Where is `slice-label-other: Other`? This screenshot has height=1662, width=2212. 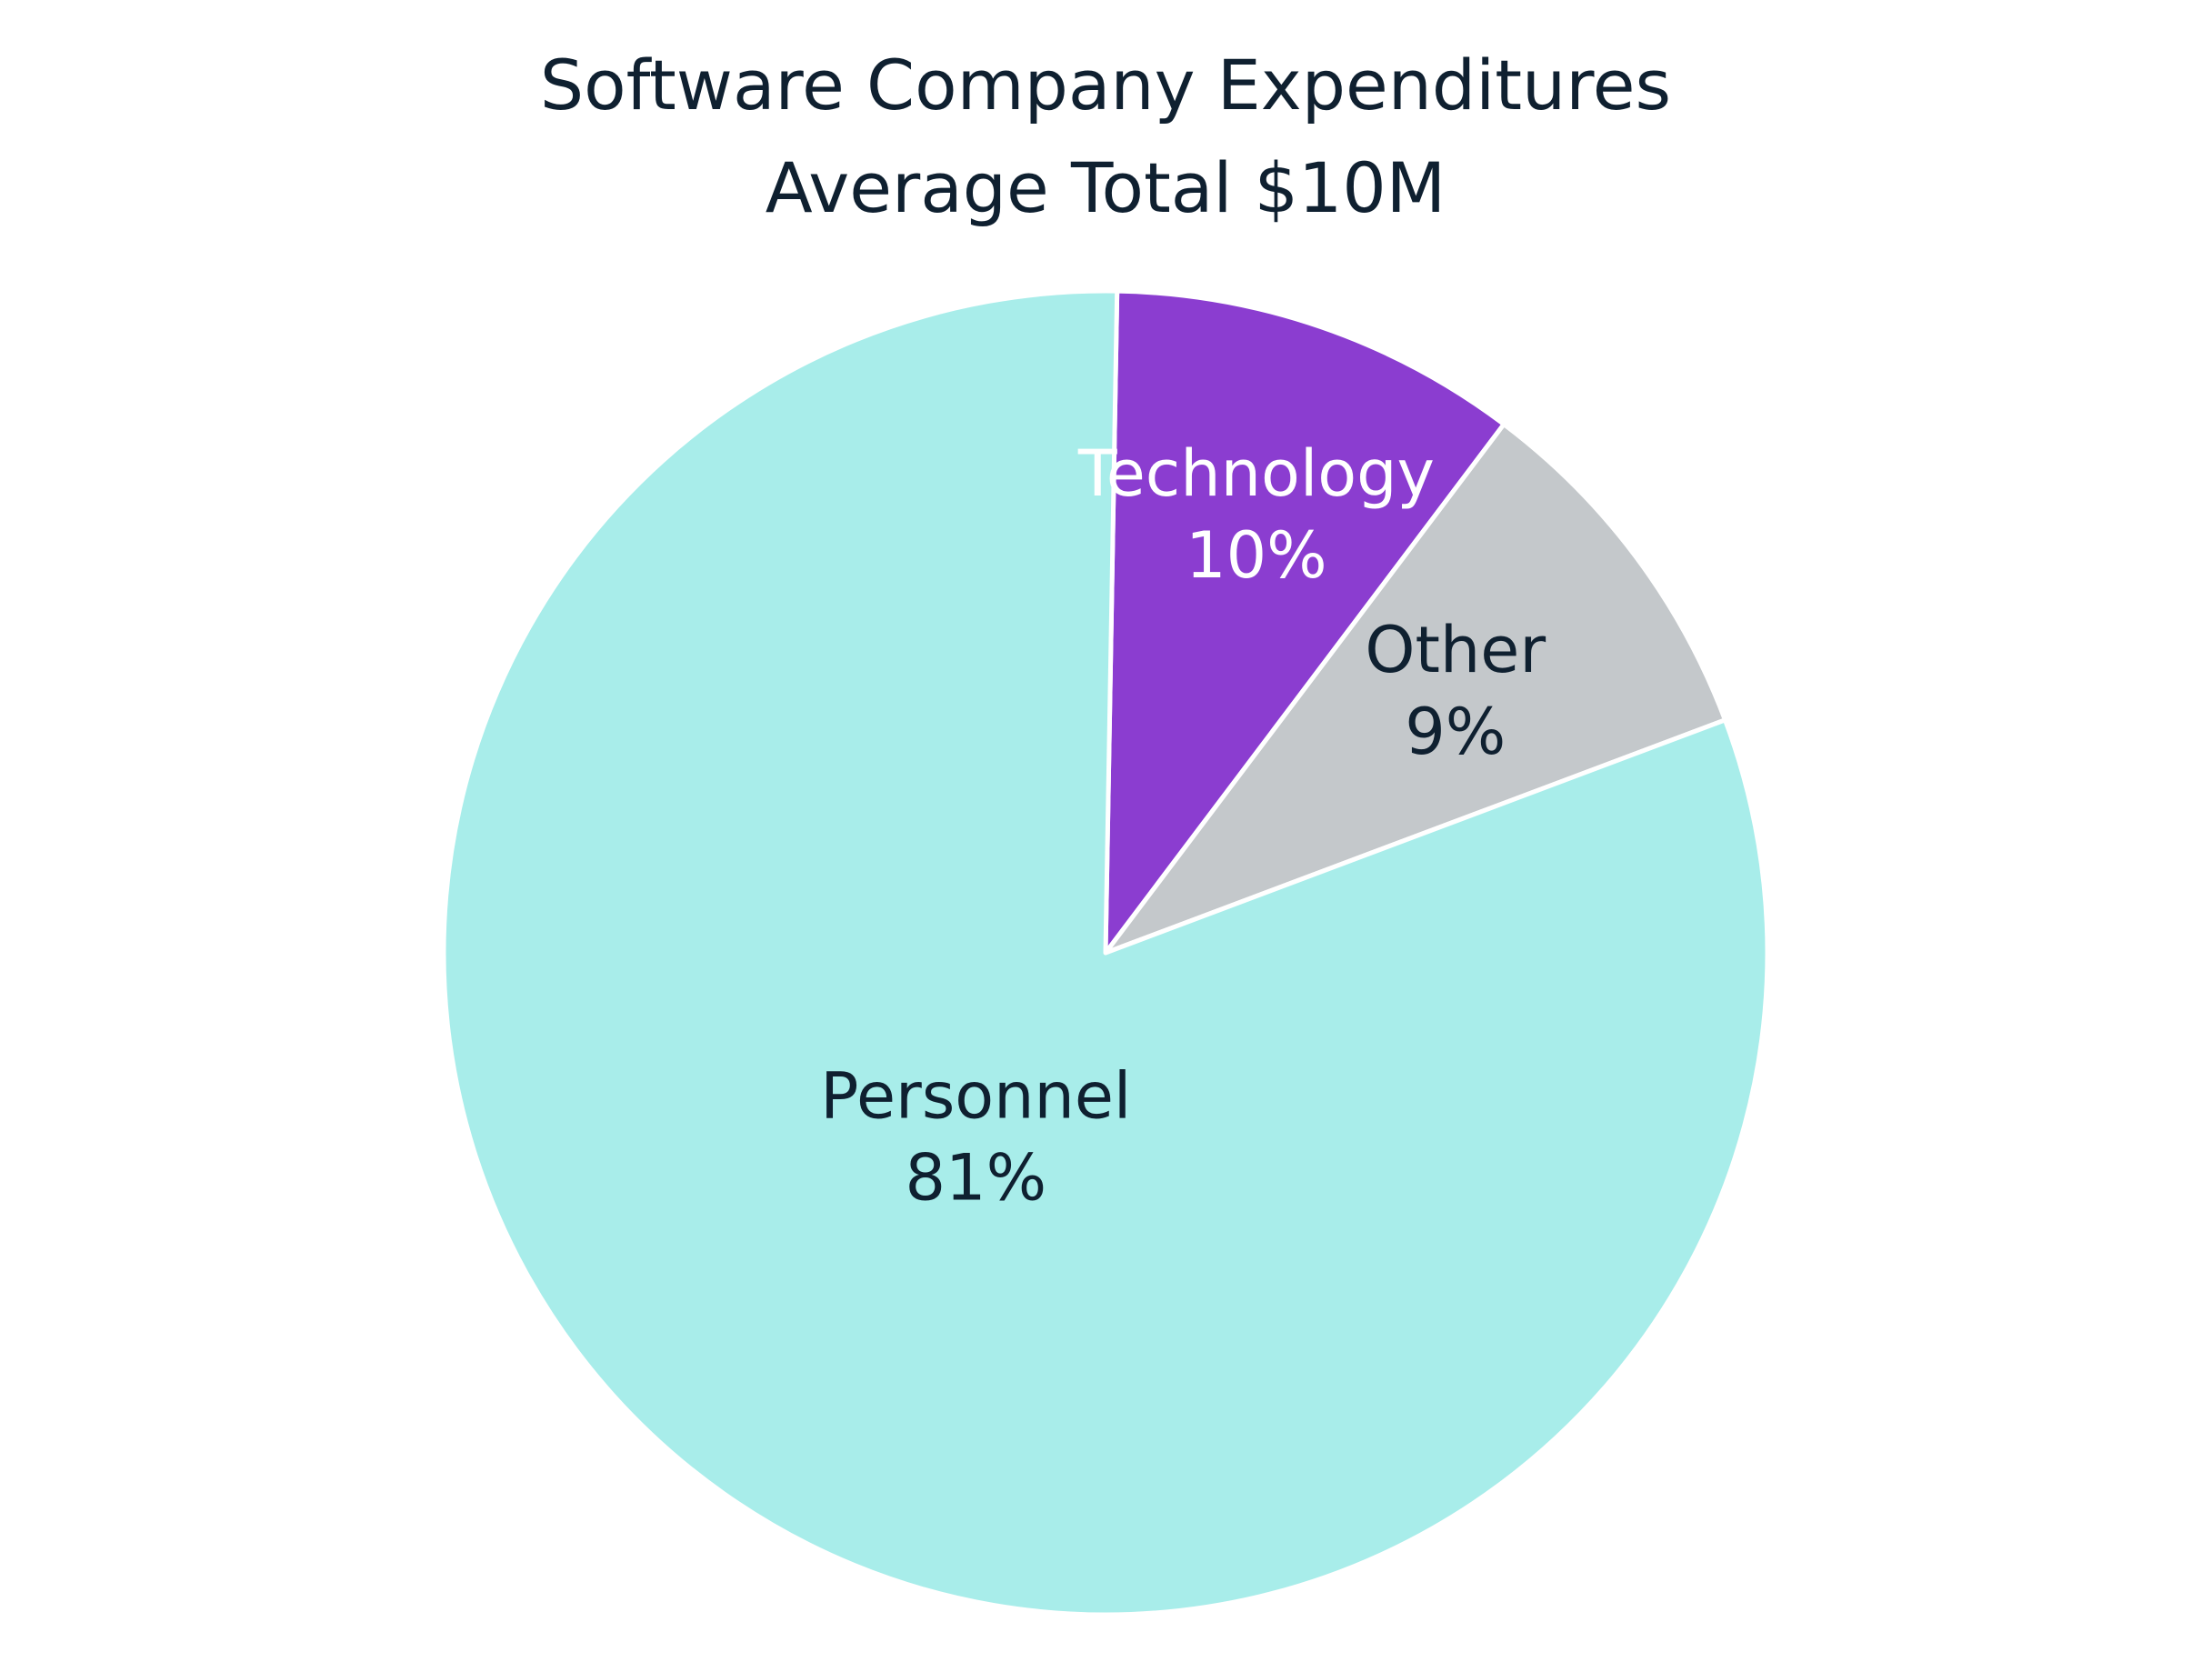 slice-label-other: Other is located at coordinates (1455, 650).